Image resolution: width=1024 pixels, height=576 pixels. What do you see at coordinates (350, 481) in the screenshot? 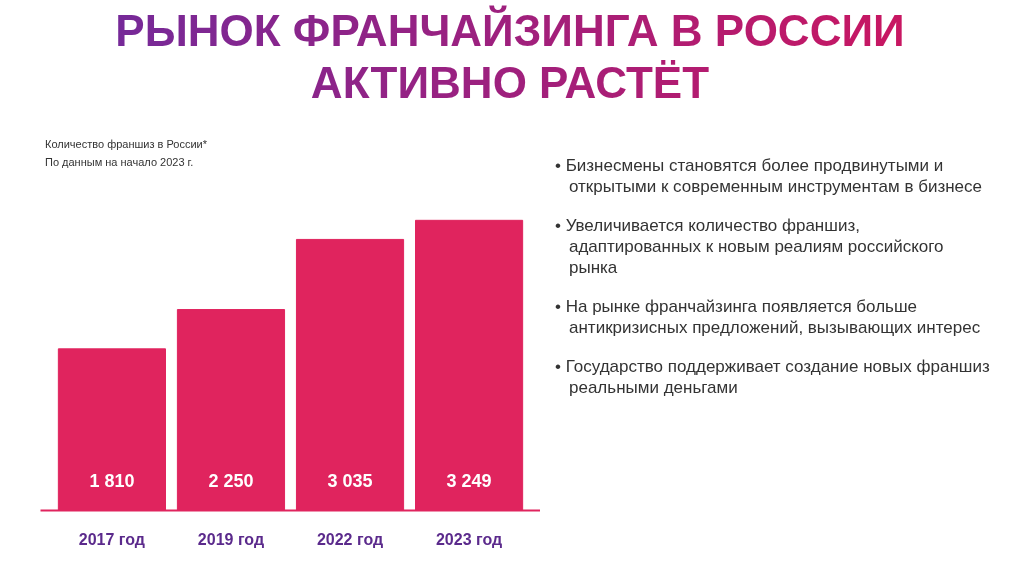
I see `data-label: 3 035` at bounding box center [350, 481].